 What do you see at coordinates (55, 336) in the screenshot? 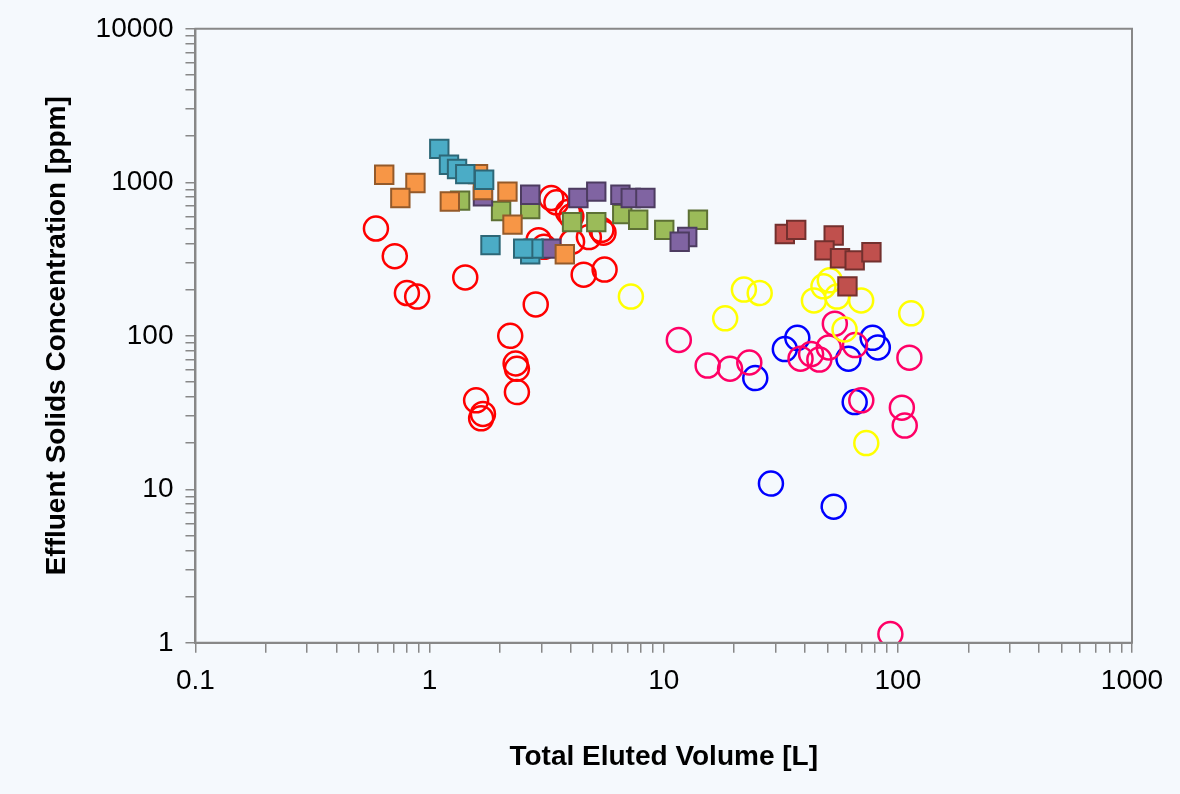
I see `y-axis-title: Effluent Solids Concentration [ppm]` at bounding box center [55, 336].